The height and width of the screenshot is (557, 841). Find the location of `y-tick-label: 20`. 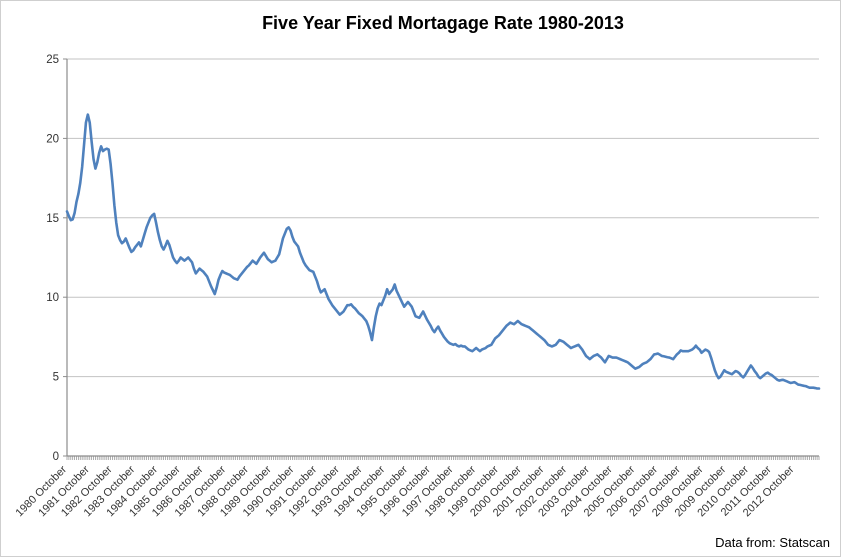

y-tick-label: 20 is located at coordinates (52, 139).